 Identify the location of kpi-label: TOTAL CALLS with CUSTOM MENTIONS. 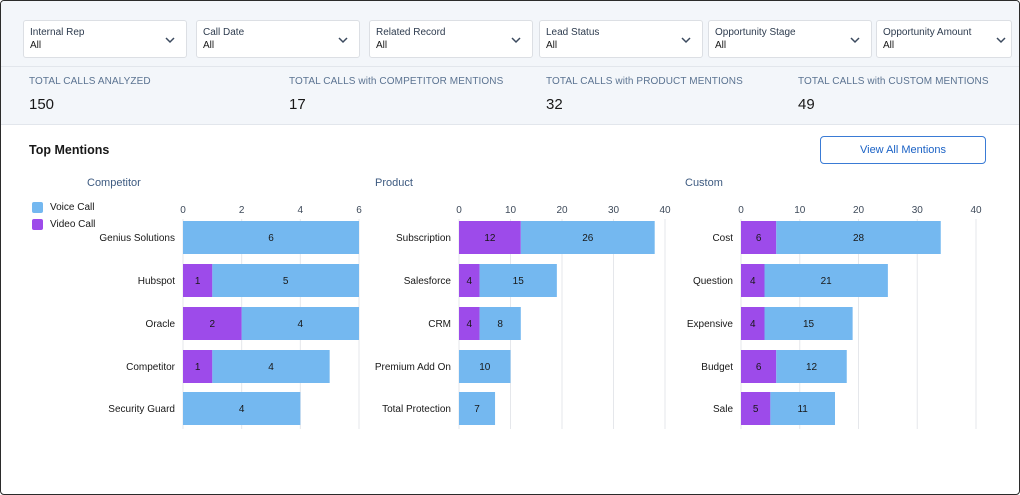
(893, 81).